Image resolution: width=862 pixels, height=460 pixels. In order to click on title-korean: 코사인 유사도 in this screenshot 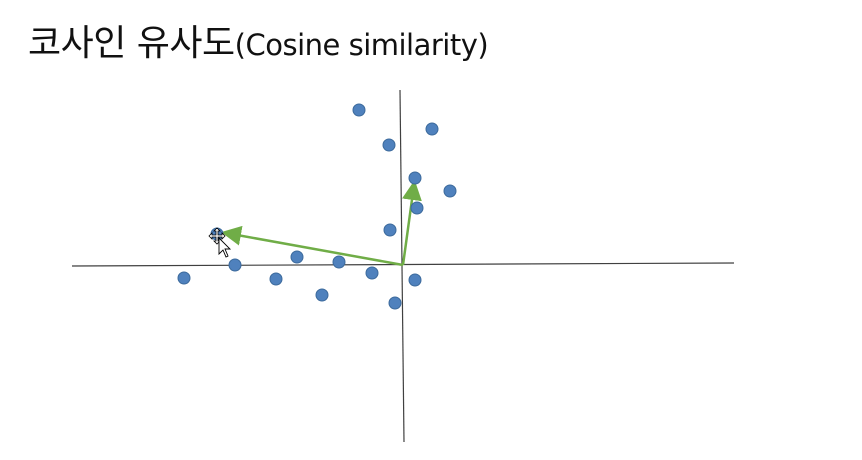, I will do `click(131, 43)`.